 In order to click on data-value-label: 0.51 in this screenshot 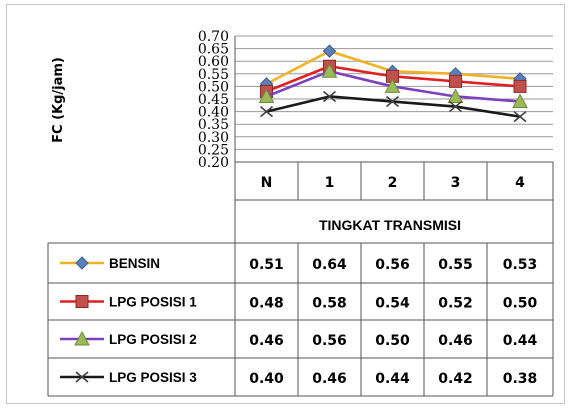, I will do `click(266, 265)`.